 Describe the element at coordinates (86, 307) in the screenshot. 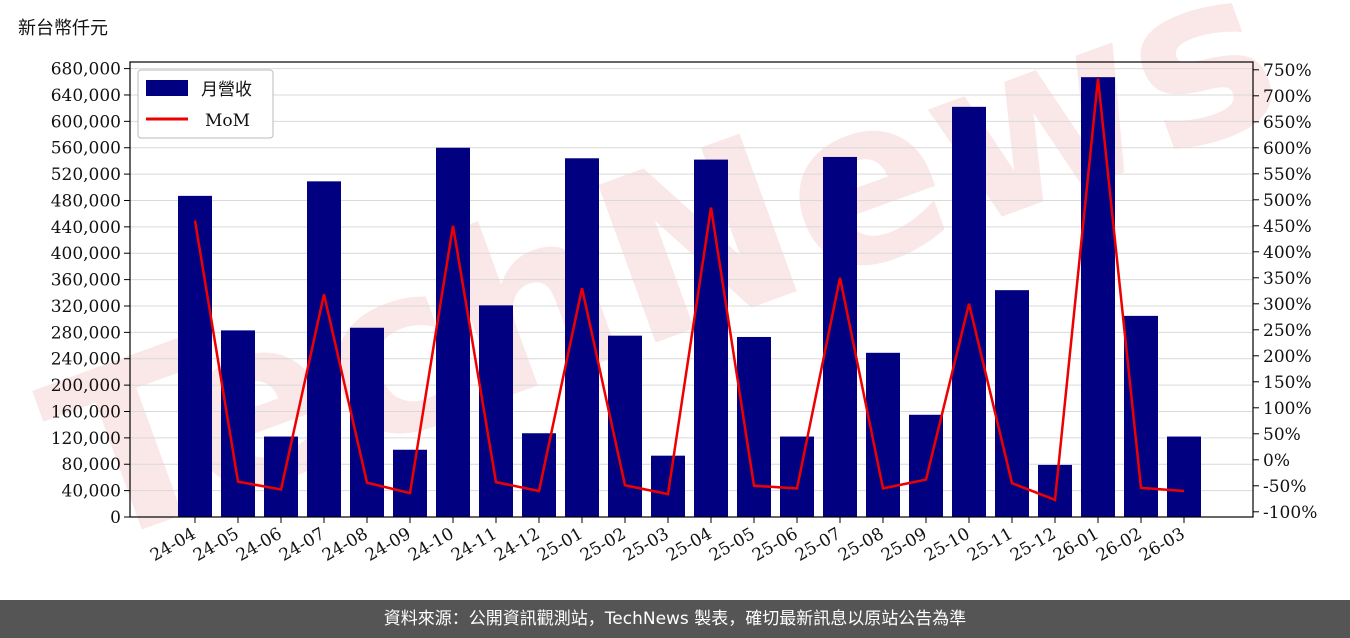

I see `left-tick-label: 320,000` at that location.